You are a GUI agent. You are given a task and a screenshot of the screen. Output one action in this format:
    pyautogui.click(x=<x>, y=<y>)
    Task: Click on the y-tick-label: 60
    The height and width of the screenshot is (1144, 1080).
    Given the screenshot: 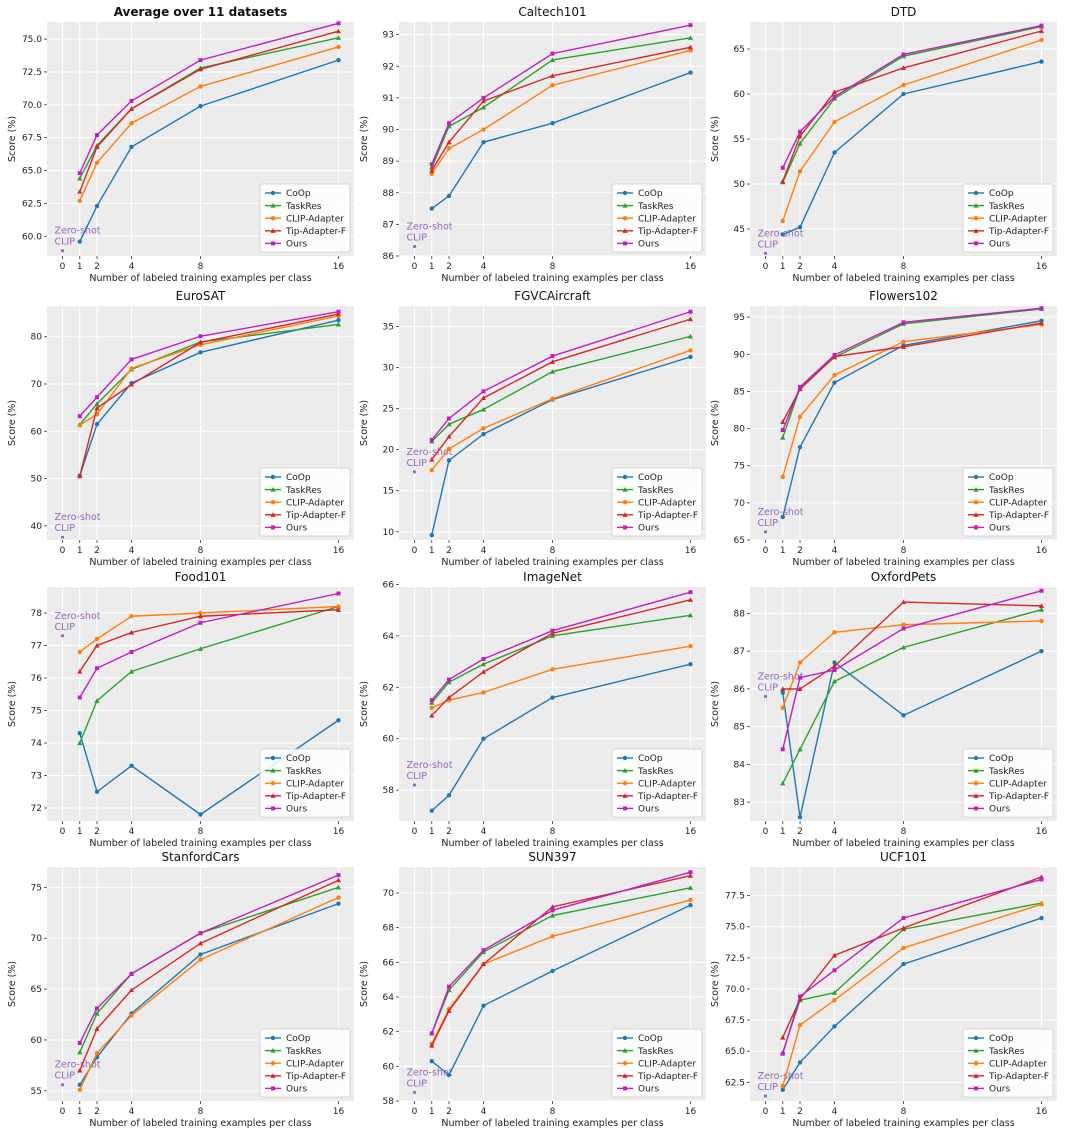 What is the action you would take?
    pyautogui.click(x=389, y=740)
    